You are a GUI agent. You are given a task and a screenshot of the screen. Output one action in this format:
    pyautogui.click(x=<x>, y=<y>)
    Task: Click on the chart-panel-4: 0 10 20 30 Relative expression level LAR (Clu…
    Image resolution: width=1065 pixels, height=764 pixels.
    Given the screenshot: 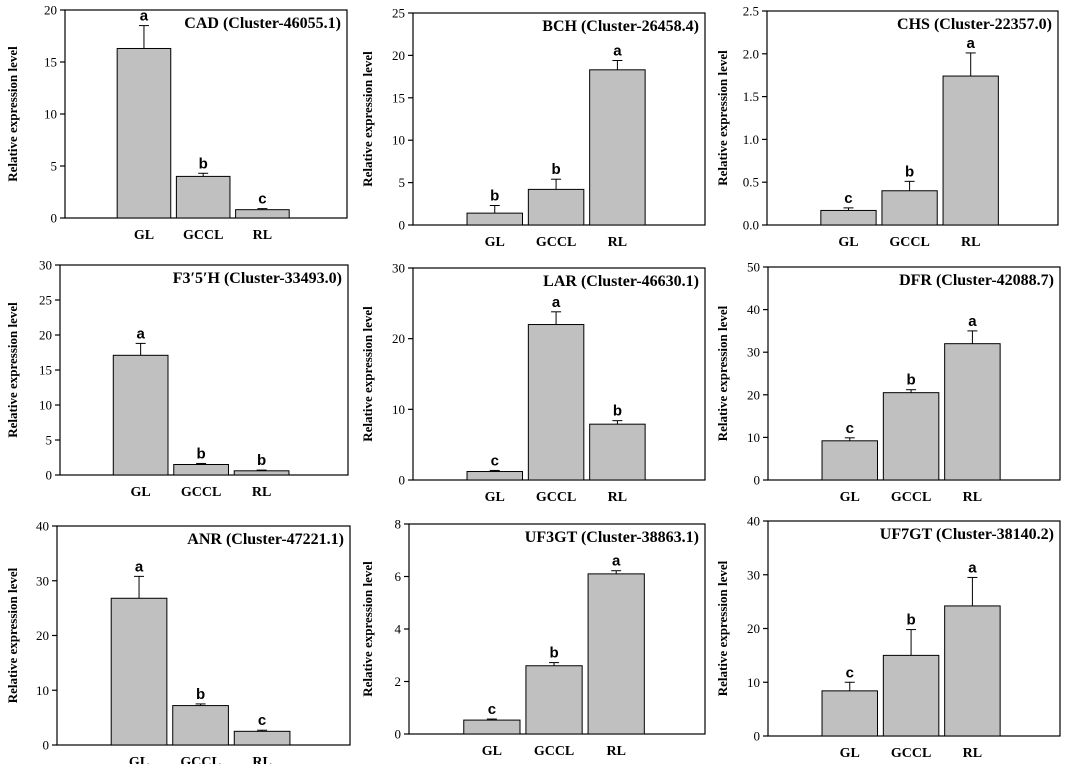 What is the action you would take?
    pyautogui.click(x=533, y=383)
    